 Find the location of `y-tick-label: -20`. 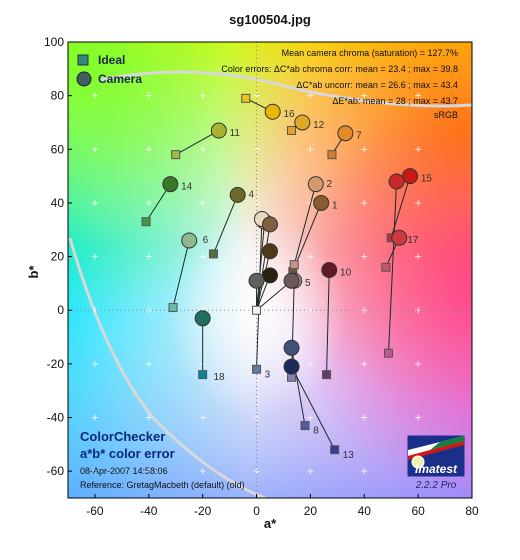

y-tick-label: -20 is located at coordinates (56, 364).